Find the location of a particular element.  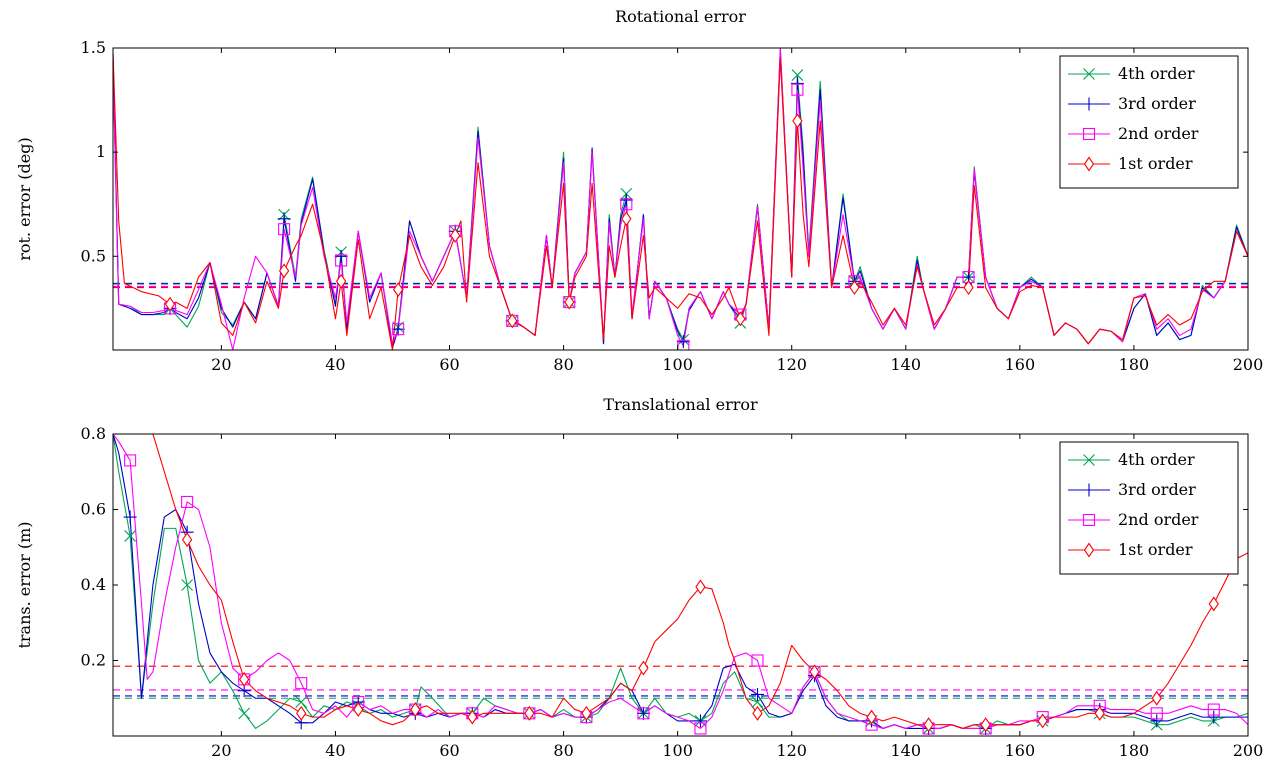

legend-label-1st-order: 1st order is located at coordinates (1155, 163).